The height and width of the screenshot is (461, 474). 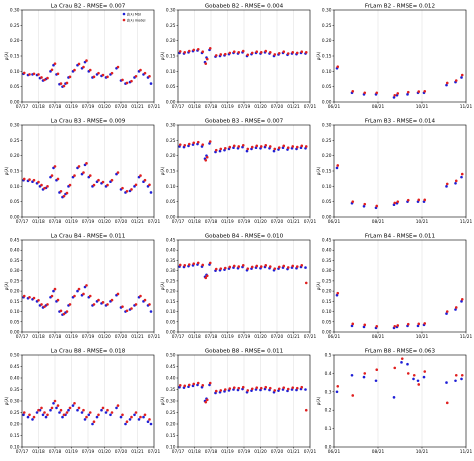 What do you see at coordinates (55, 107) in the screenshot?
I see `x-tick-label: 07/18` at bounding box center [55, 107].